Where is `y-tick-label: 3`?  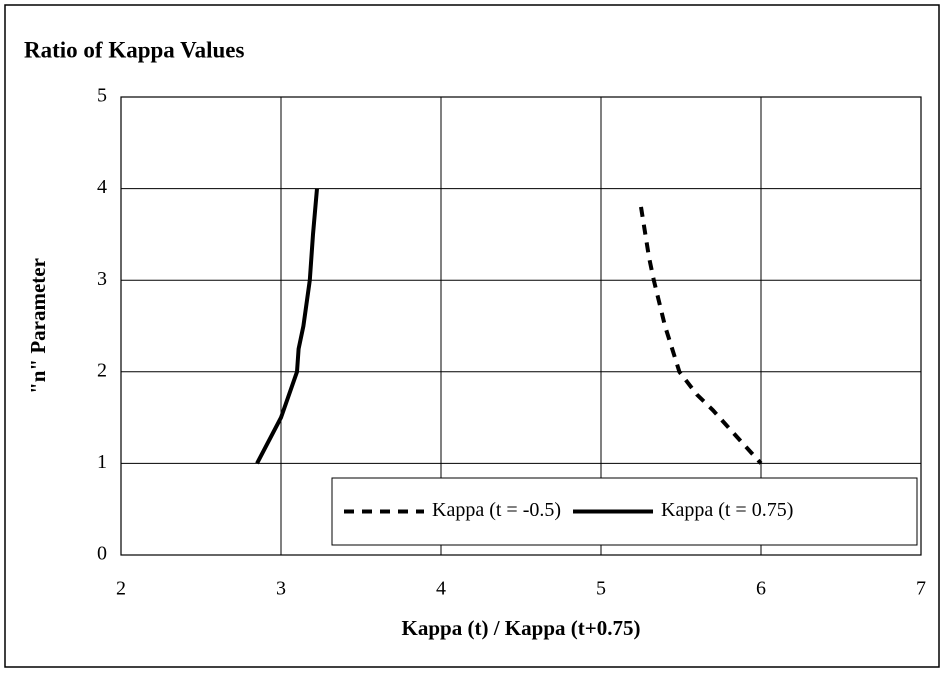
y-tick-label: 3 is located at coordinates (102, 279).